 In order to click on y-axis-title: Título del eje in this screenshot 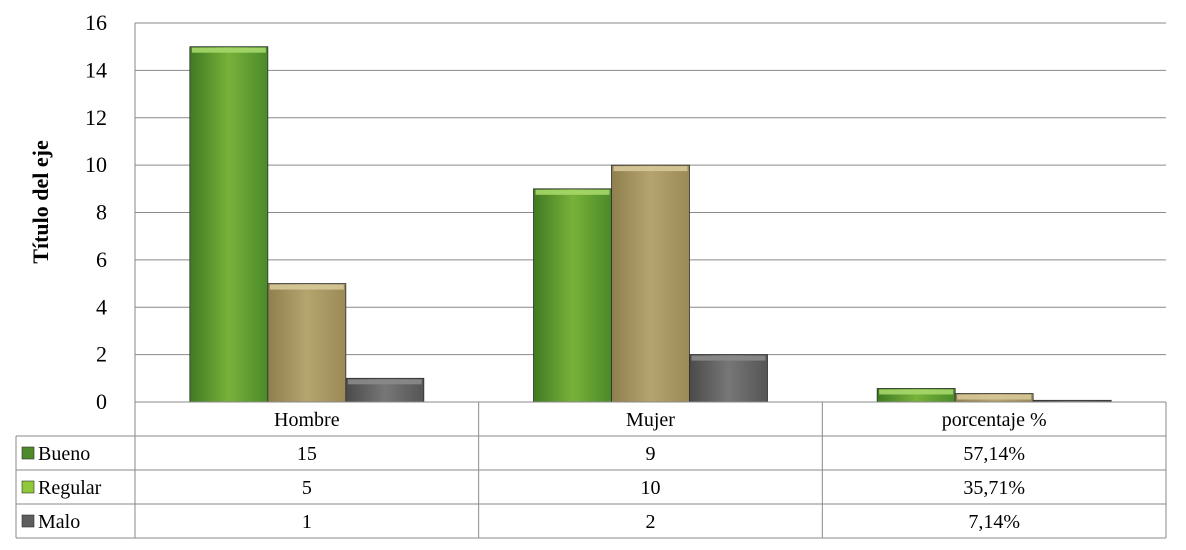, I will do `click(40, 202)`.